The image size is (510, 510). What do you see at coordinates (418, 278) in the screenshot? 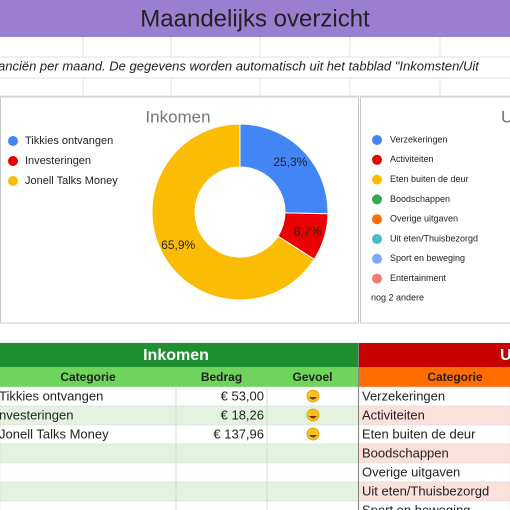
I see `legend-label: Entertainment` at bounding box center [418, 278].